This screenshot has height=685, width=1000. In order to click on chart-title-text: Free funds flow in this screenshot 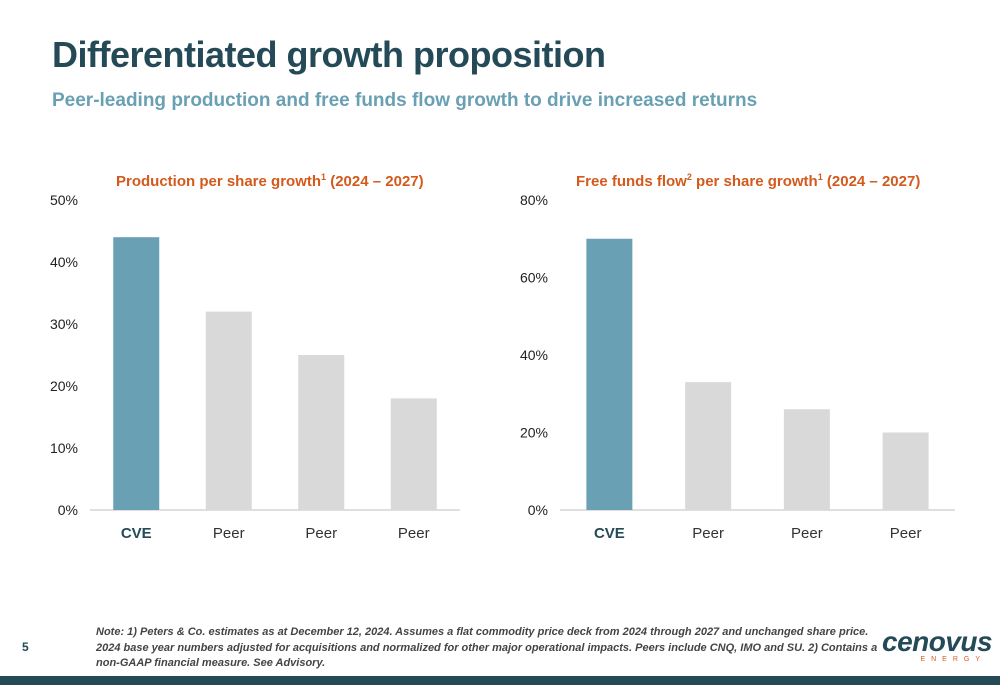, I will do `click(631, 181)`.